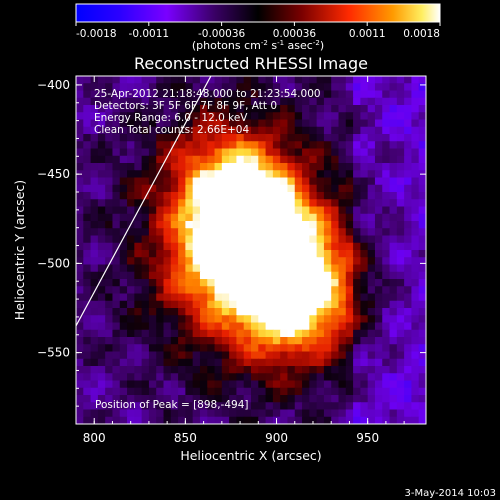 Image resolution: width=500 pixels, height=500 pixels. Describe the element at coordinates (53, 174) in the screenshot. I see `y-tick-label: −450` at that location.